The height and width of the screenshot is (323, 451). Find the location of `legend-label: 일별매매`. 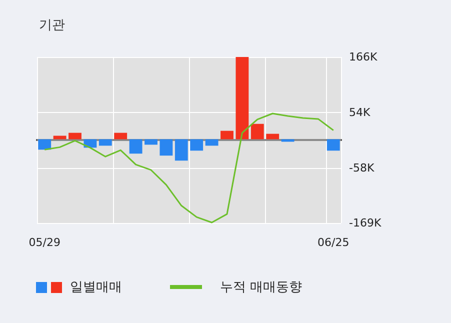

legend-label: 일별매매 is located at coordinates (96, 287).